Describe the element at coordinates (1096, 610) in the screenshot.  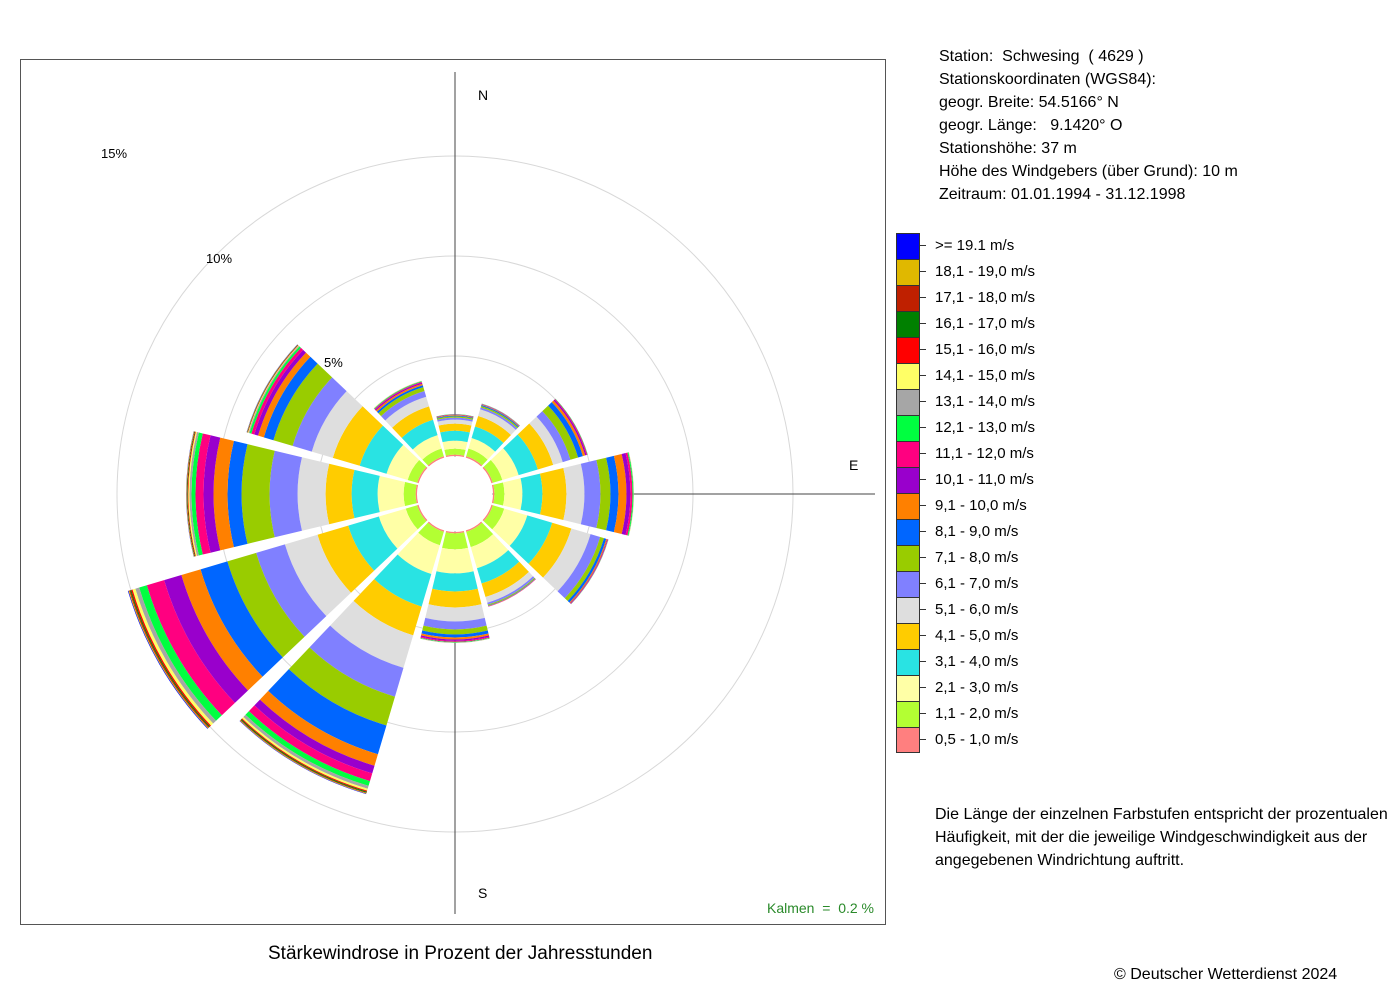
I see `legend-item: 5,1 - 6,0 m/s` at that location.